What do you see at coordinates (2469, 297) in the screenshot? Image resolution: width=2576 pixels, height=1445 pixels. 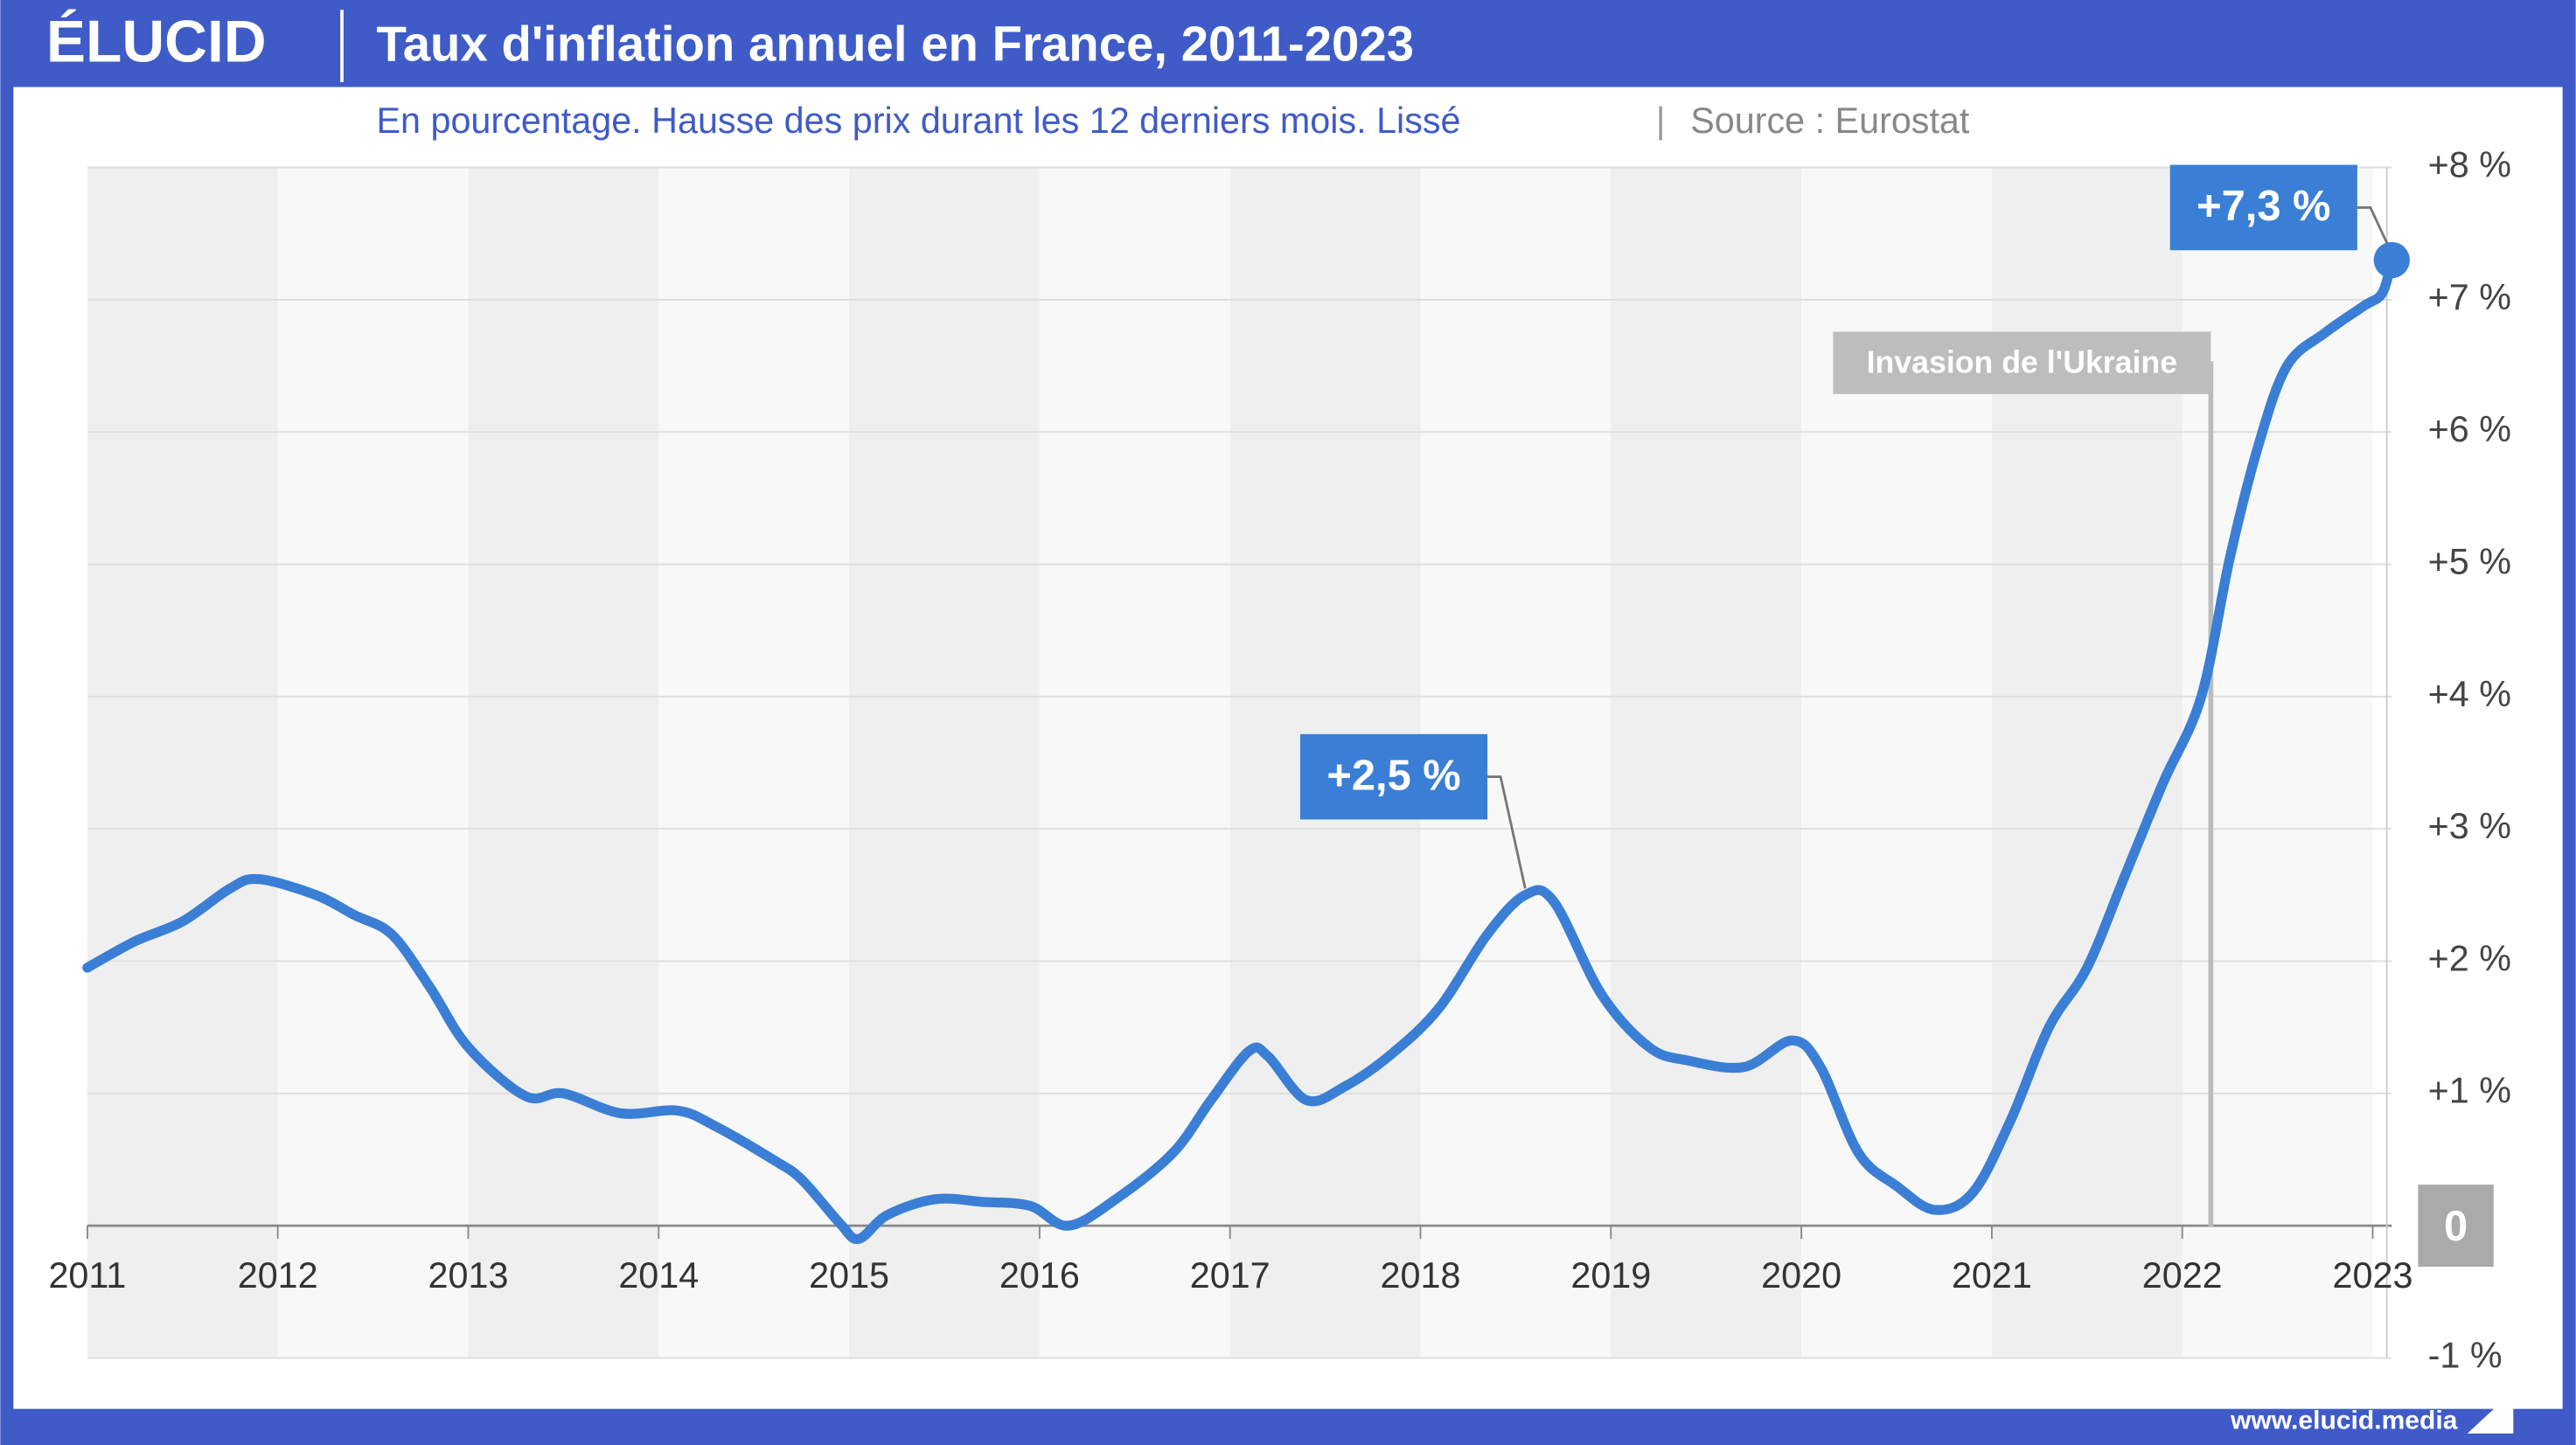 I see `y-tick-label: +7 %` at bounding box center [2469, 297].